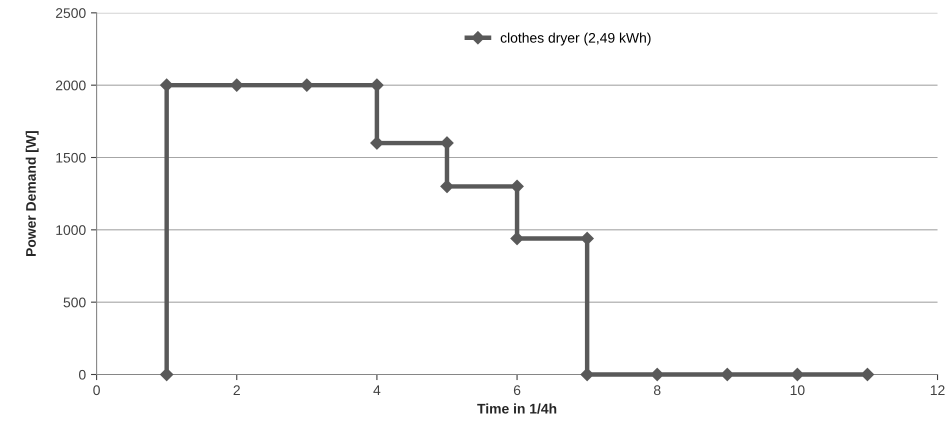 The image size is (947, 428). I want to click on y-tick-label: 0, so click(82, 375).